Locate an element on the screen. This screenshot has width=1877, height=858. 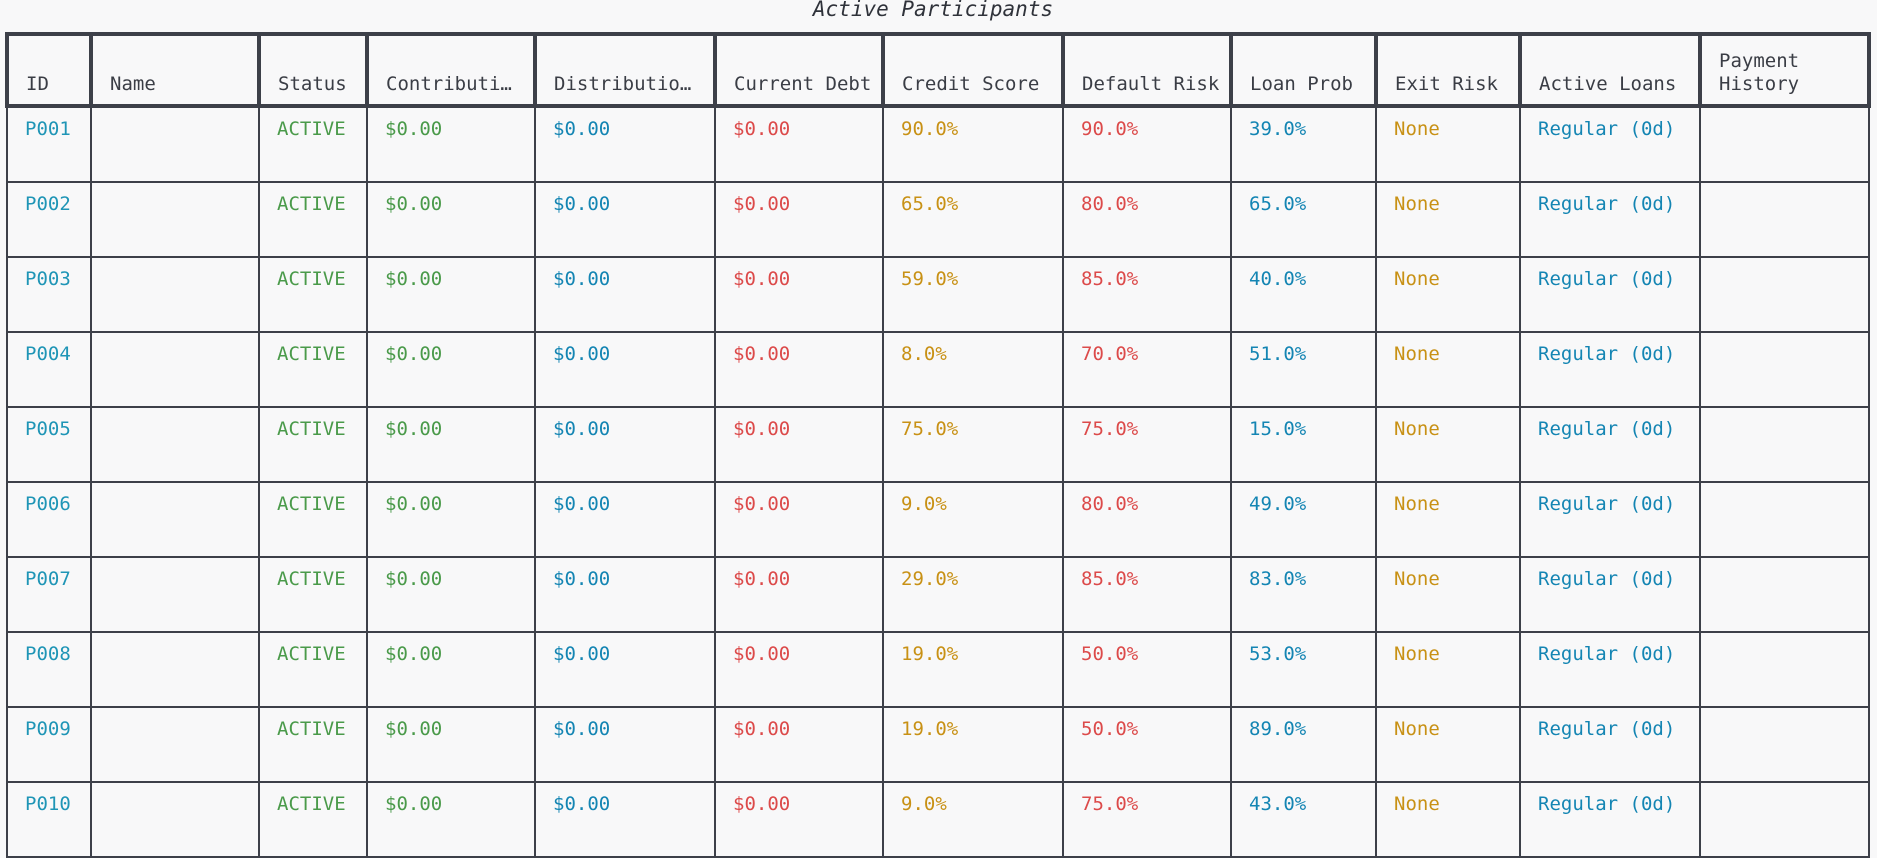
cell-loan-prob: 39.0% is located at coordinates (1303, 144).